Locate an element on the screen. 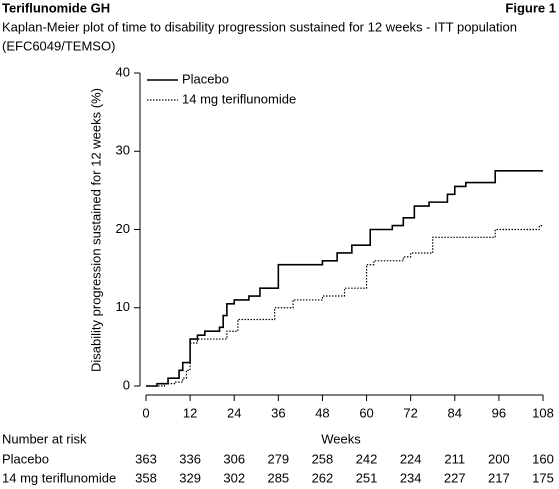  x-tick-label: 108 is located at coordinates (543, 412).